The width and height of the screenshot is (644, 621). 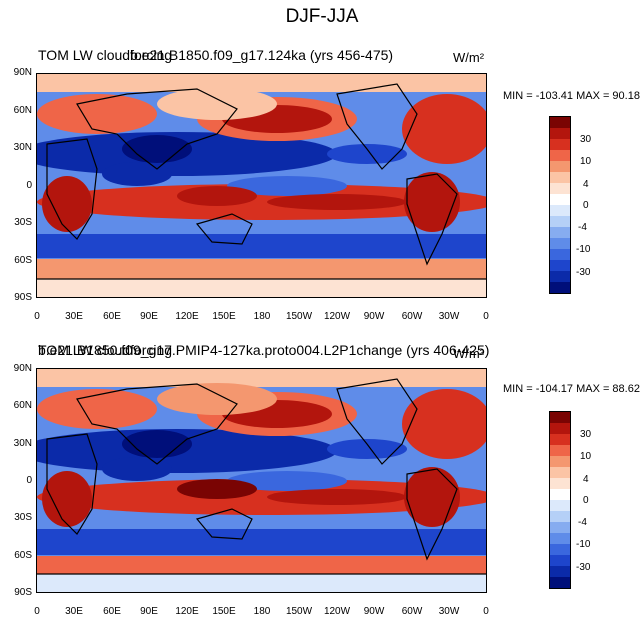 I want to click on panel1-cb-label: -4, so click(x=582, y=227).